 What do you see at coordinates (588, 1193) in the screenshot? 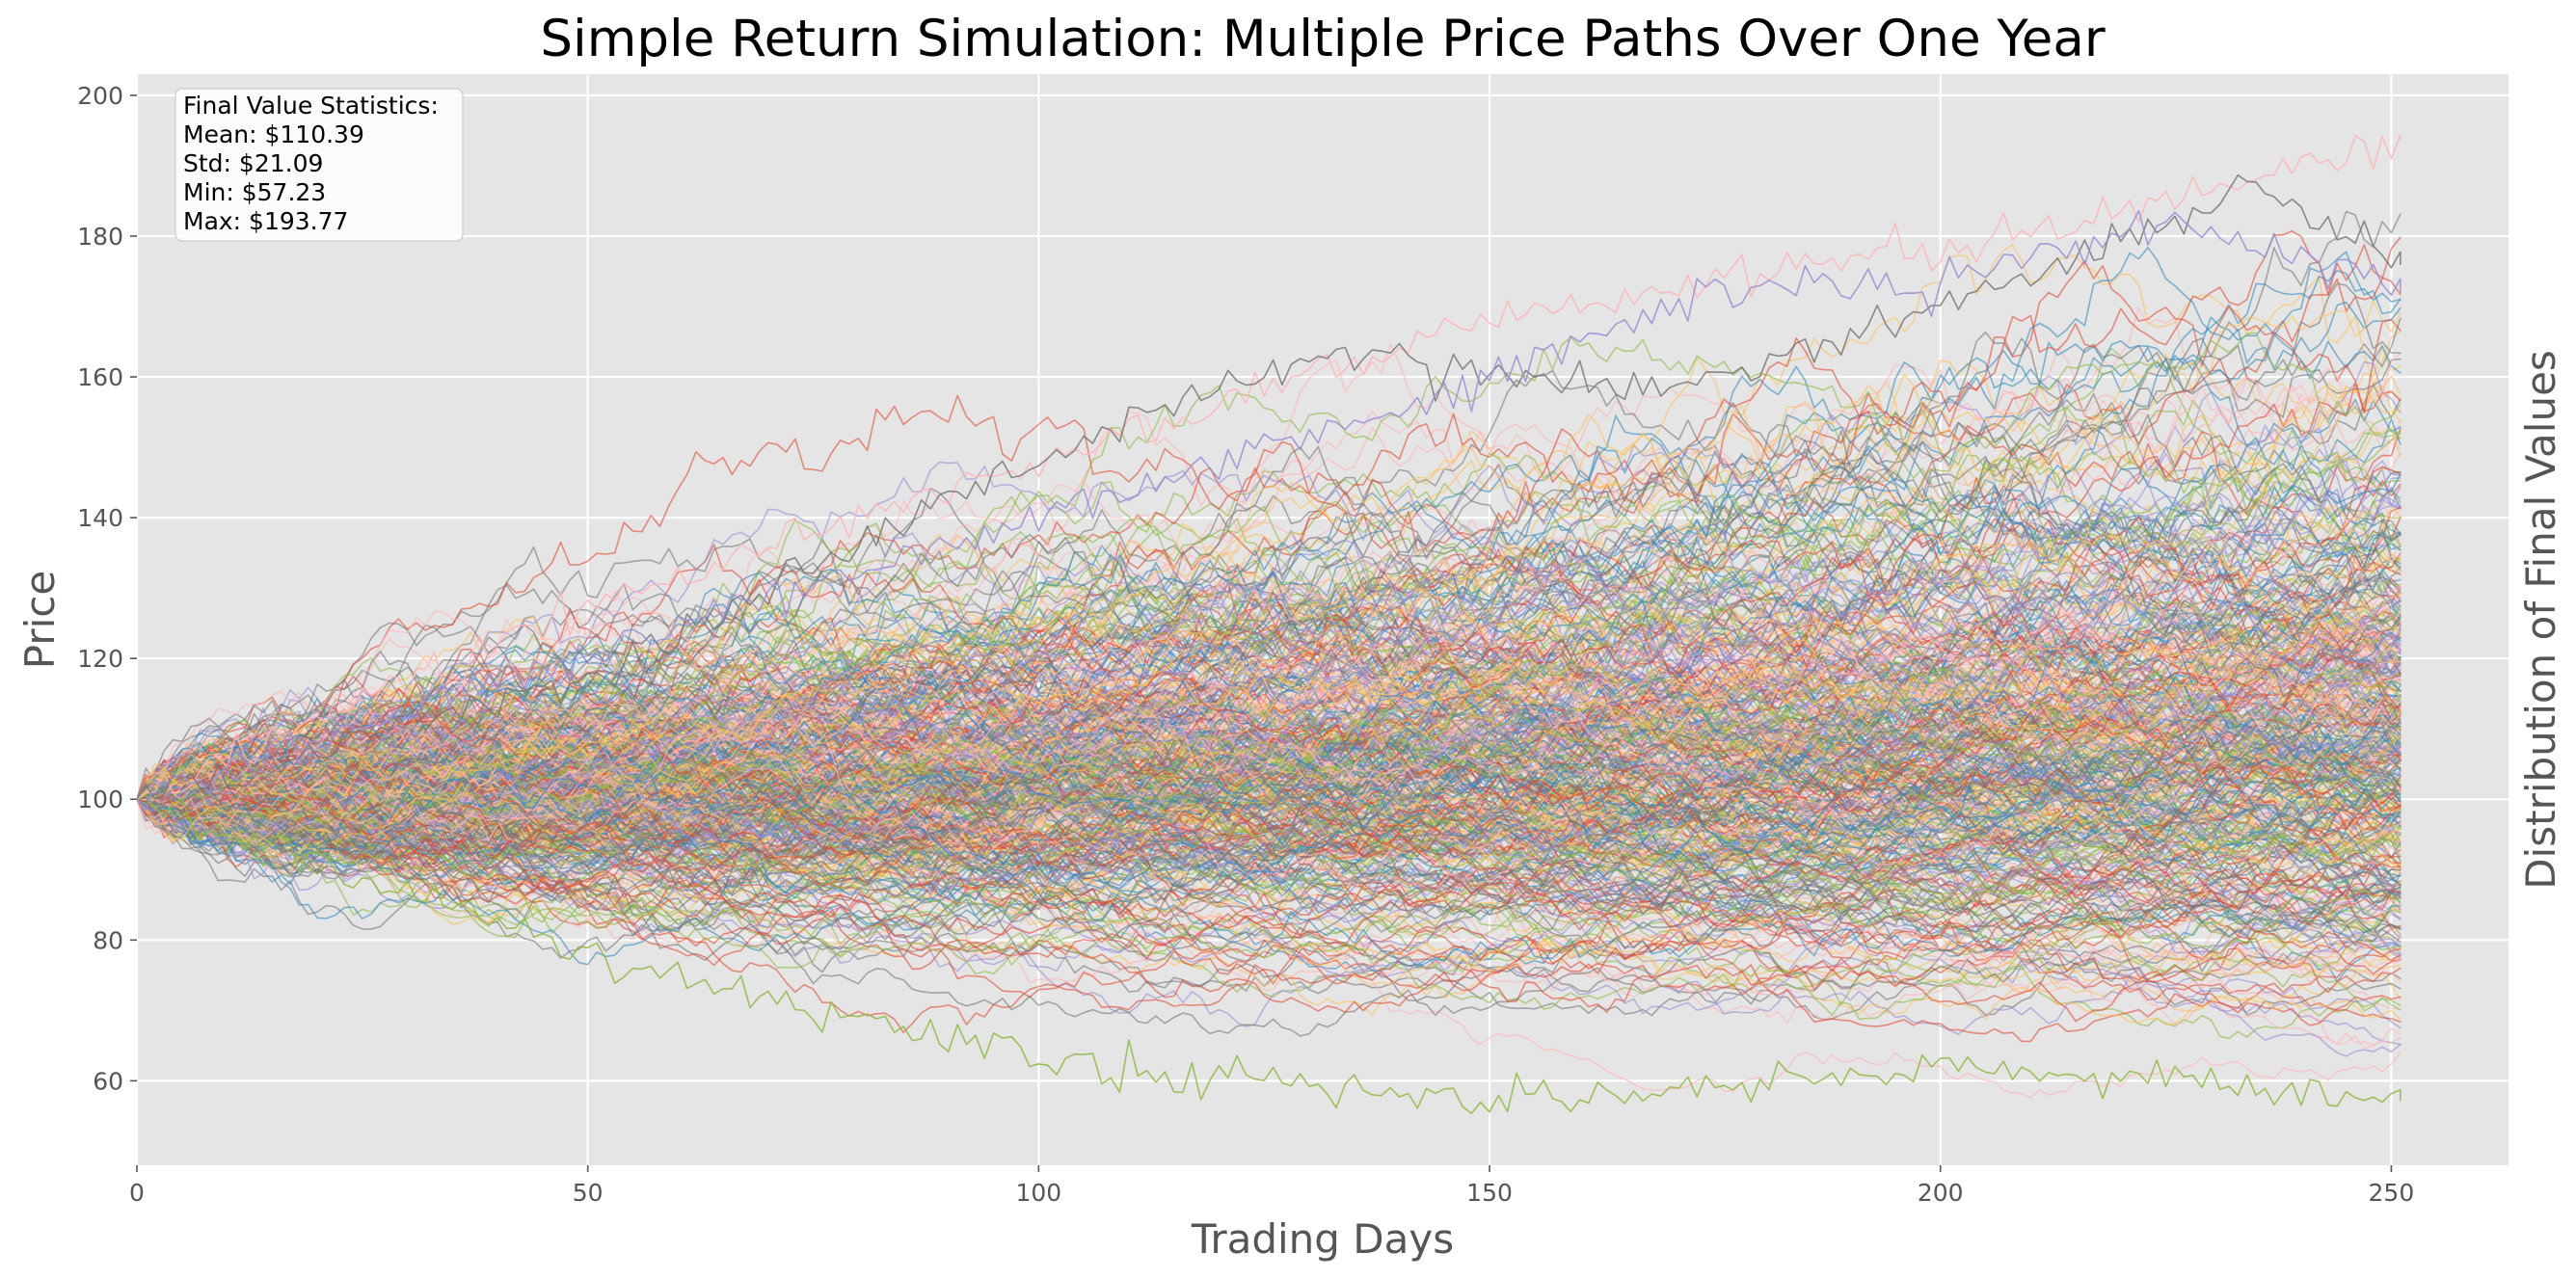
I see `x-tick-label: 50` at bounding box center [588, 1193].